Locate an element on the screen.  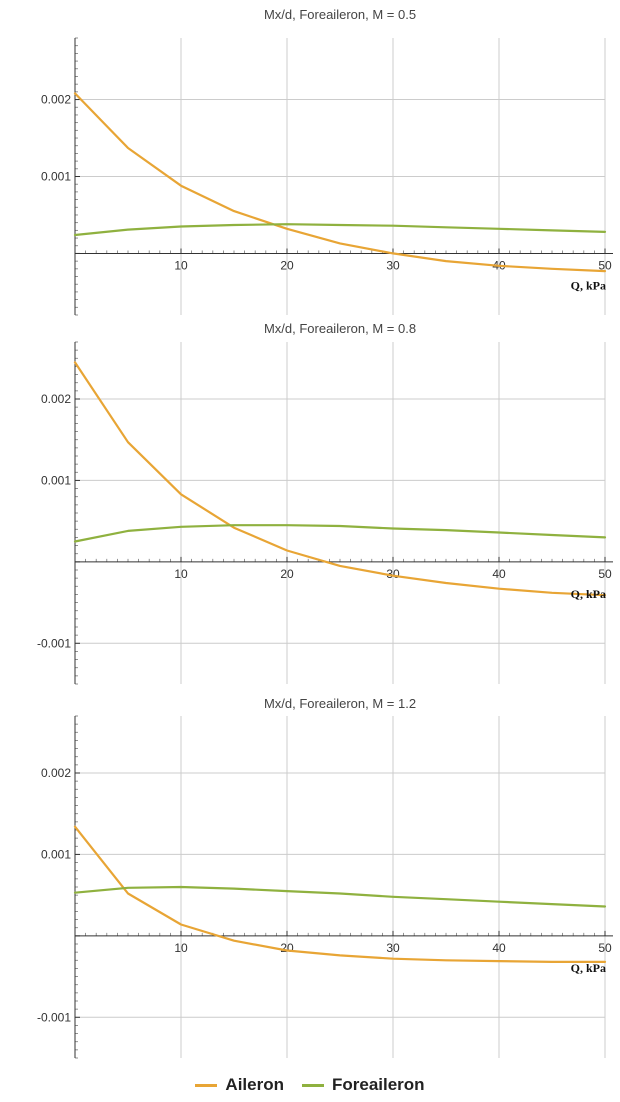
legend: Aileron Foreaileron is located at coordinates (310, 1085).